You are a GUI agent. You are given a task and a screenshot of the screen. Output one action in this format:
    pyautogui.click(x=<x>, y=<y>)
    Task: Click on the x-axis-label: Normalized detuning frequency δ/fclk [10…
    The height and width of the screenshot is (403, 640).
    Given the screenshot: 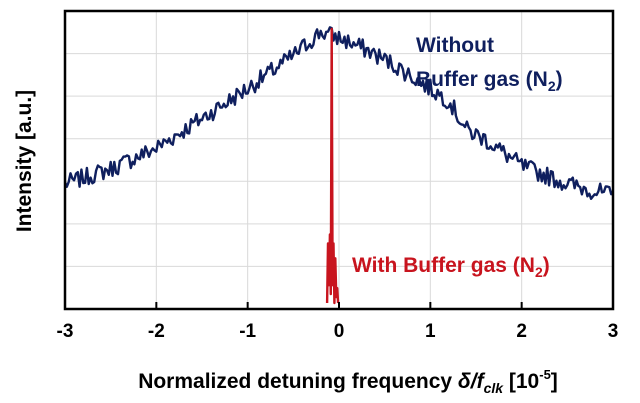 What is the action you would take?
    pyautogui.click(x=348, y=381)
    